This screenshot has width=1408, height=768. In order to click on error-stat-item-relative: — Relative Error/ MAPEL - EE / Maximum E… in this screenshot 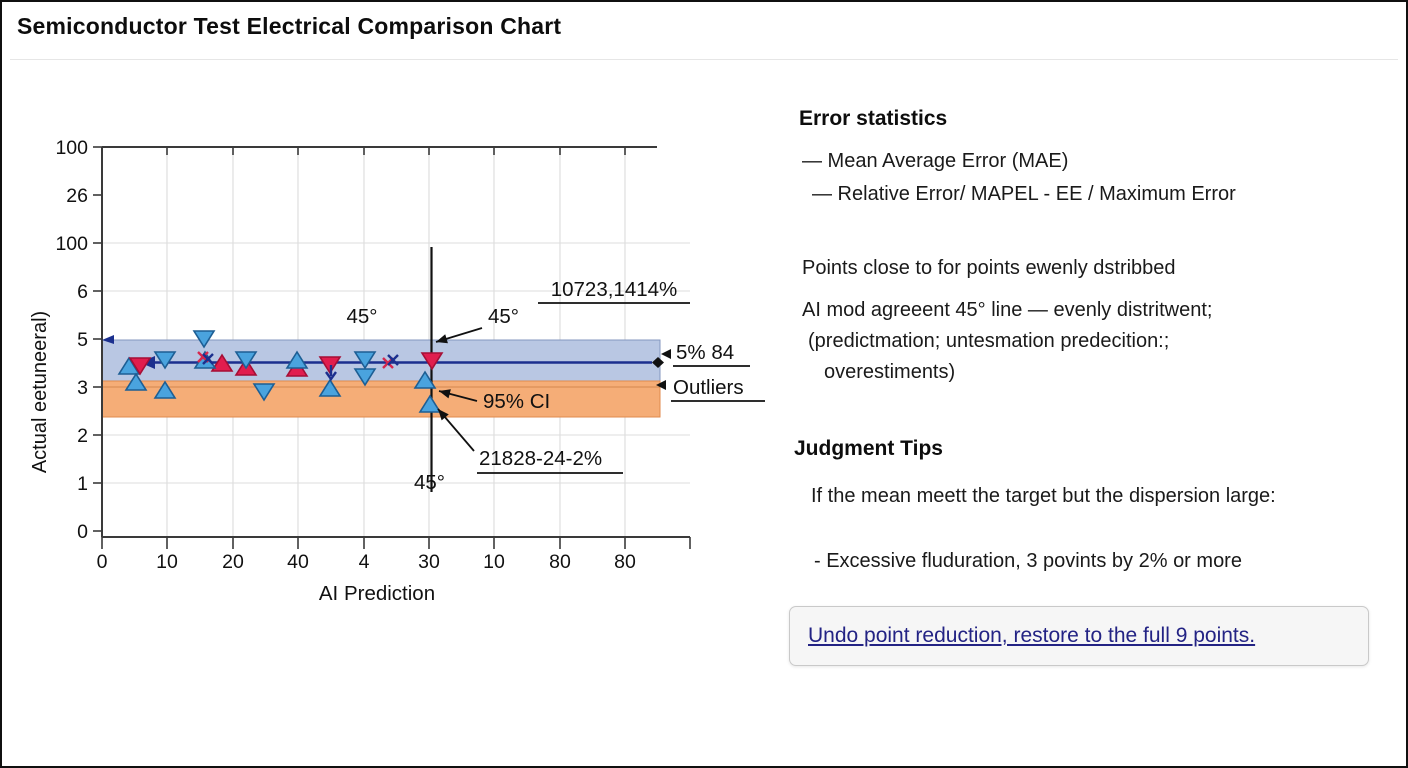, I will do `click(1024, 194)`.